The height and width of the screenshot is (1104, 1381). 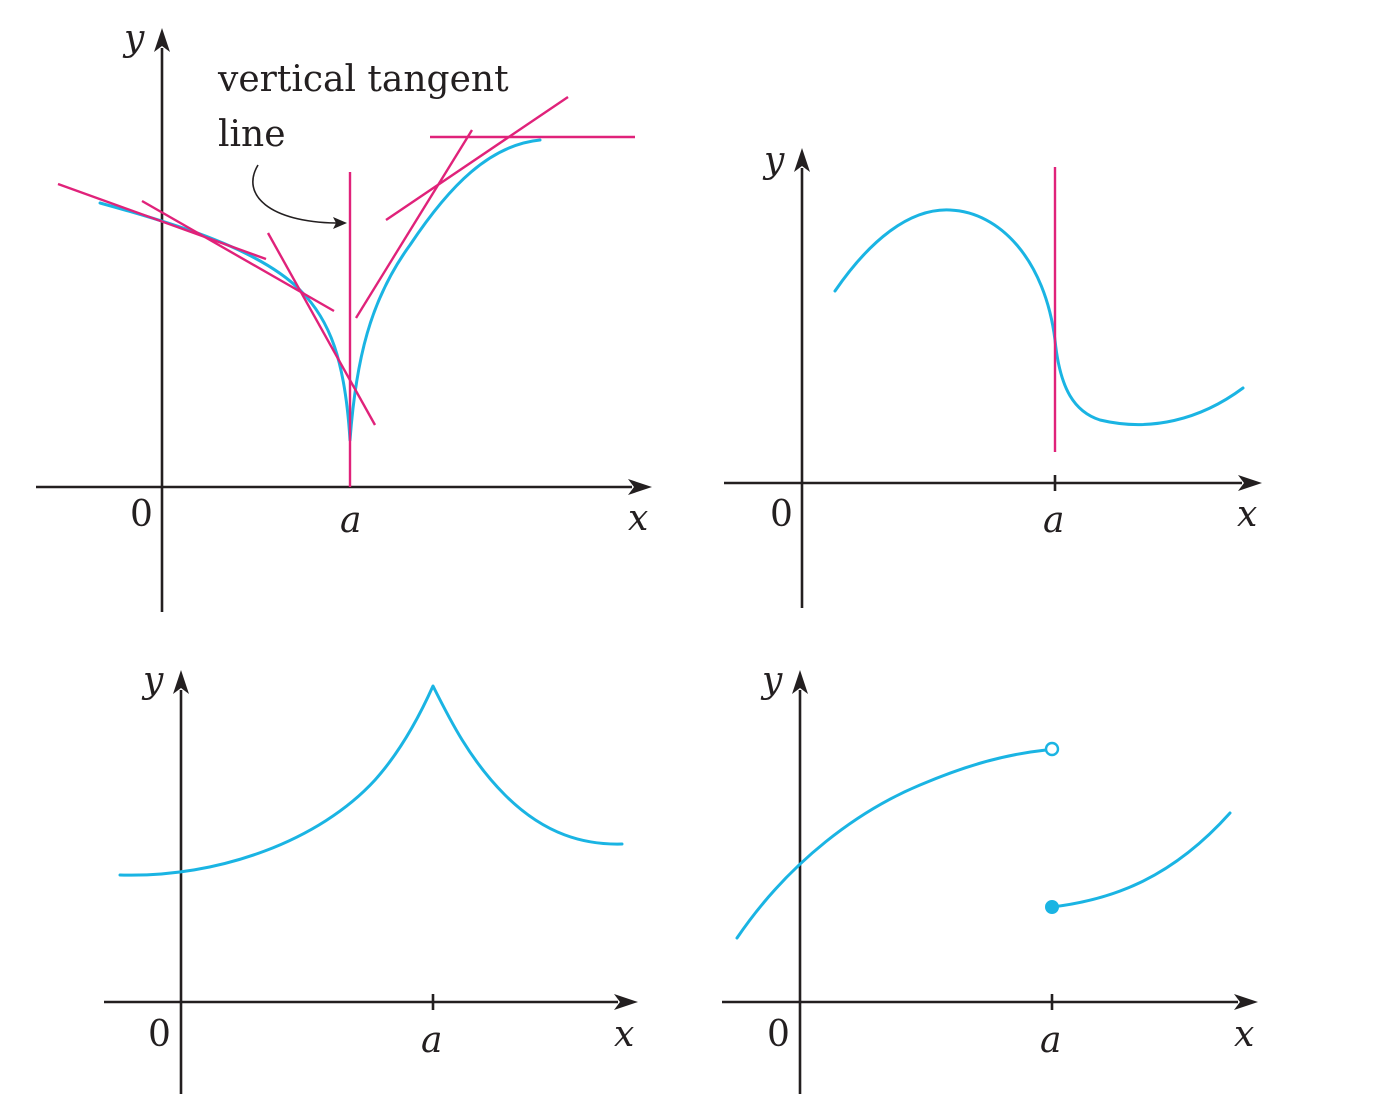 I want to click on filled-endpoint-dot, so click(x=1052, y=907).